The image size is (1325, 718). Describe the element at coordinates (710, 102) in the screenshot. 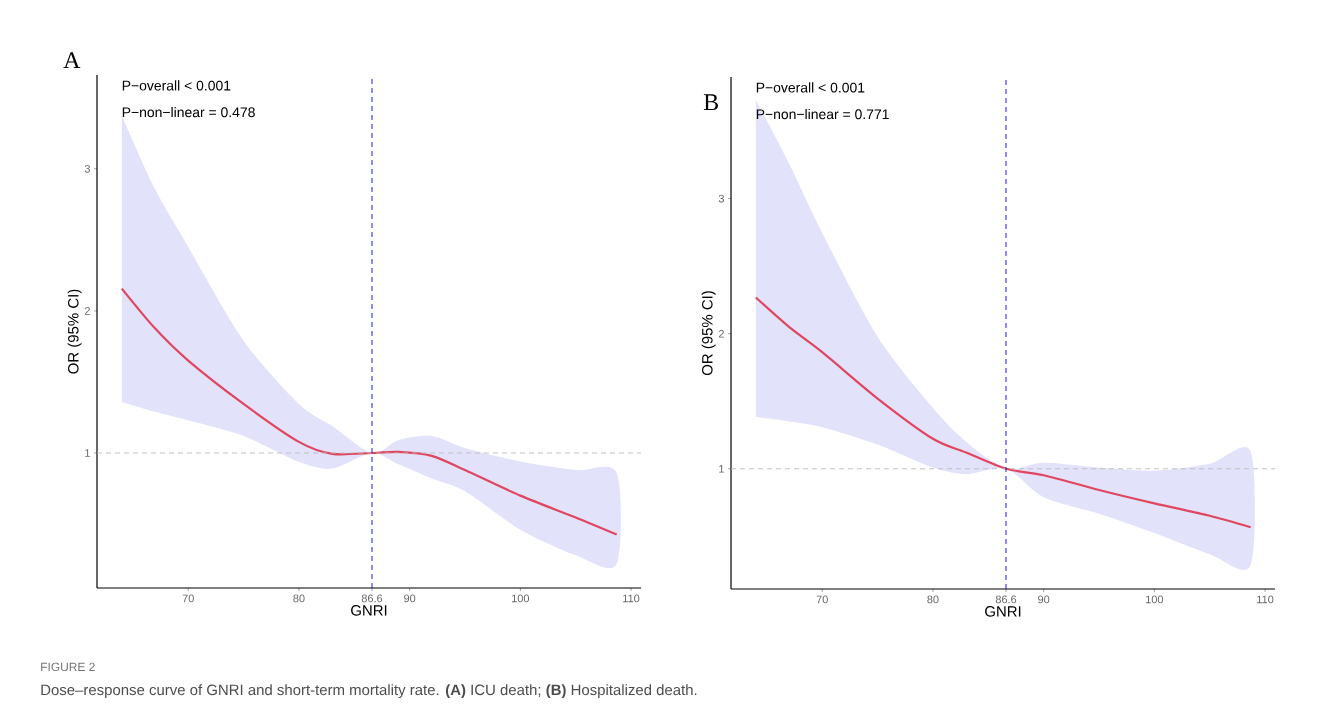

I see `text: B` at that location.